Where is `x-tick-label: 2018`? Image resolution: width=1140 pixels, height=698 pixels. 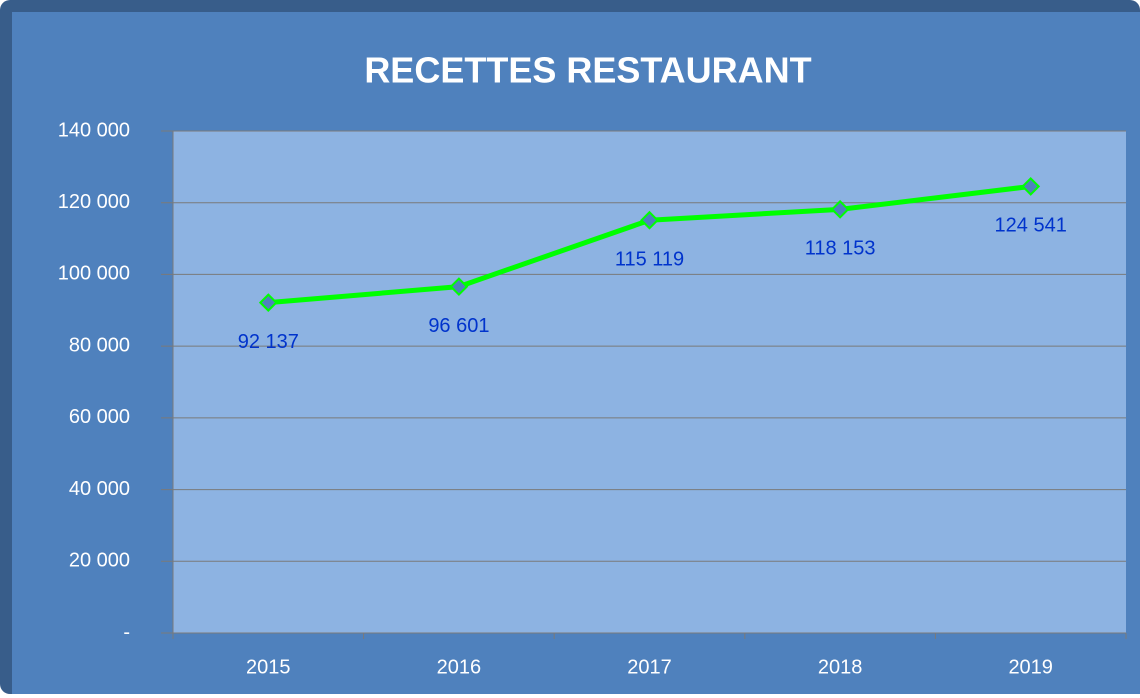
x-tick-label: 2018 is located at coordinates (840, 667).